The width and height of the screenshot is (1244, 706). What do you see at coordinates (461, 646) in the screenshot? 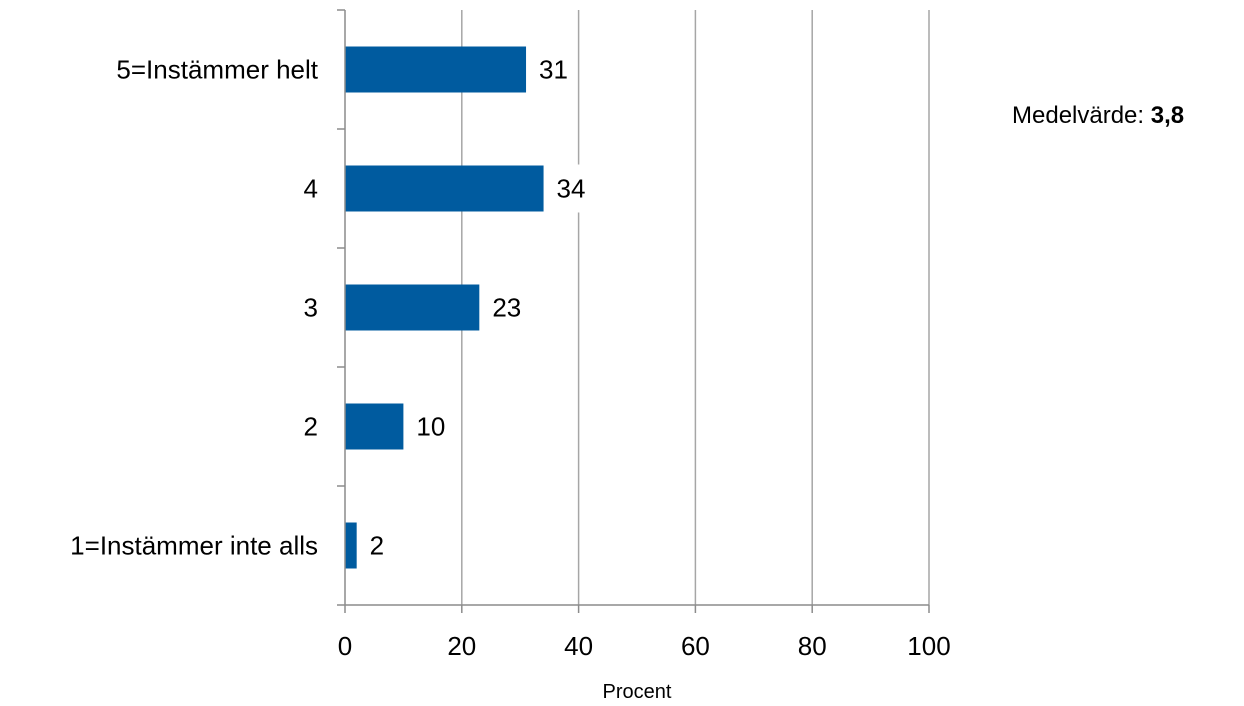
I see `x-tick-label: 20` at bounding box center [461, 646].